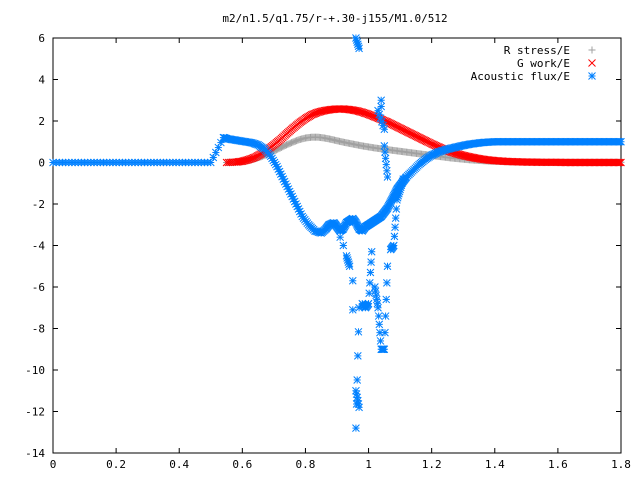  I want to click on x-tick-label: 0.2, so click(116, 464).